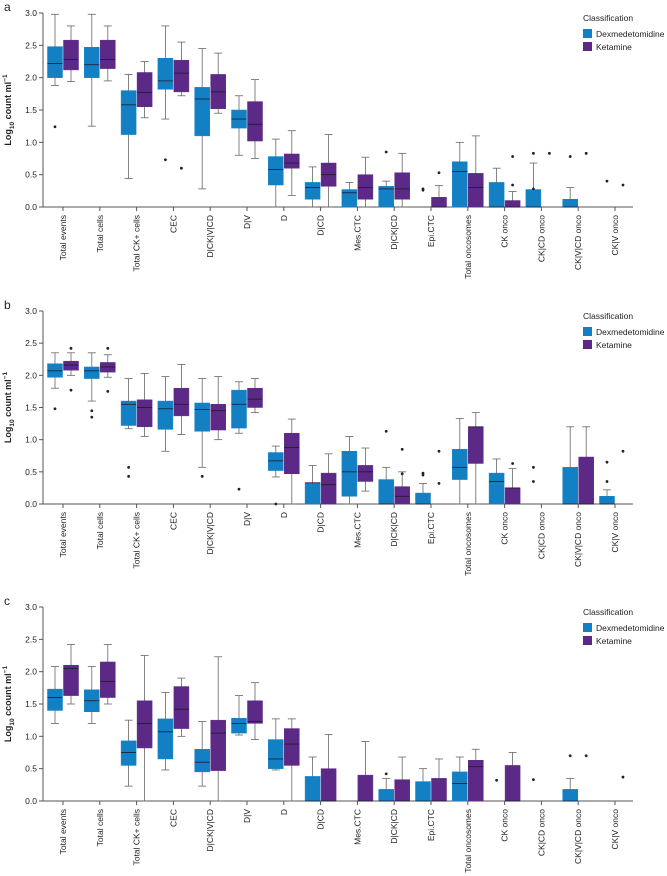  I want to click on x-tick-label: Mes.CTC, so click(357, 827).